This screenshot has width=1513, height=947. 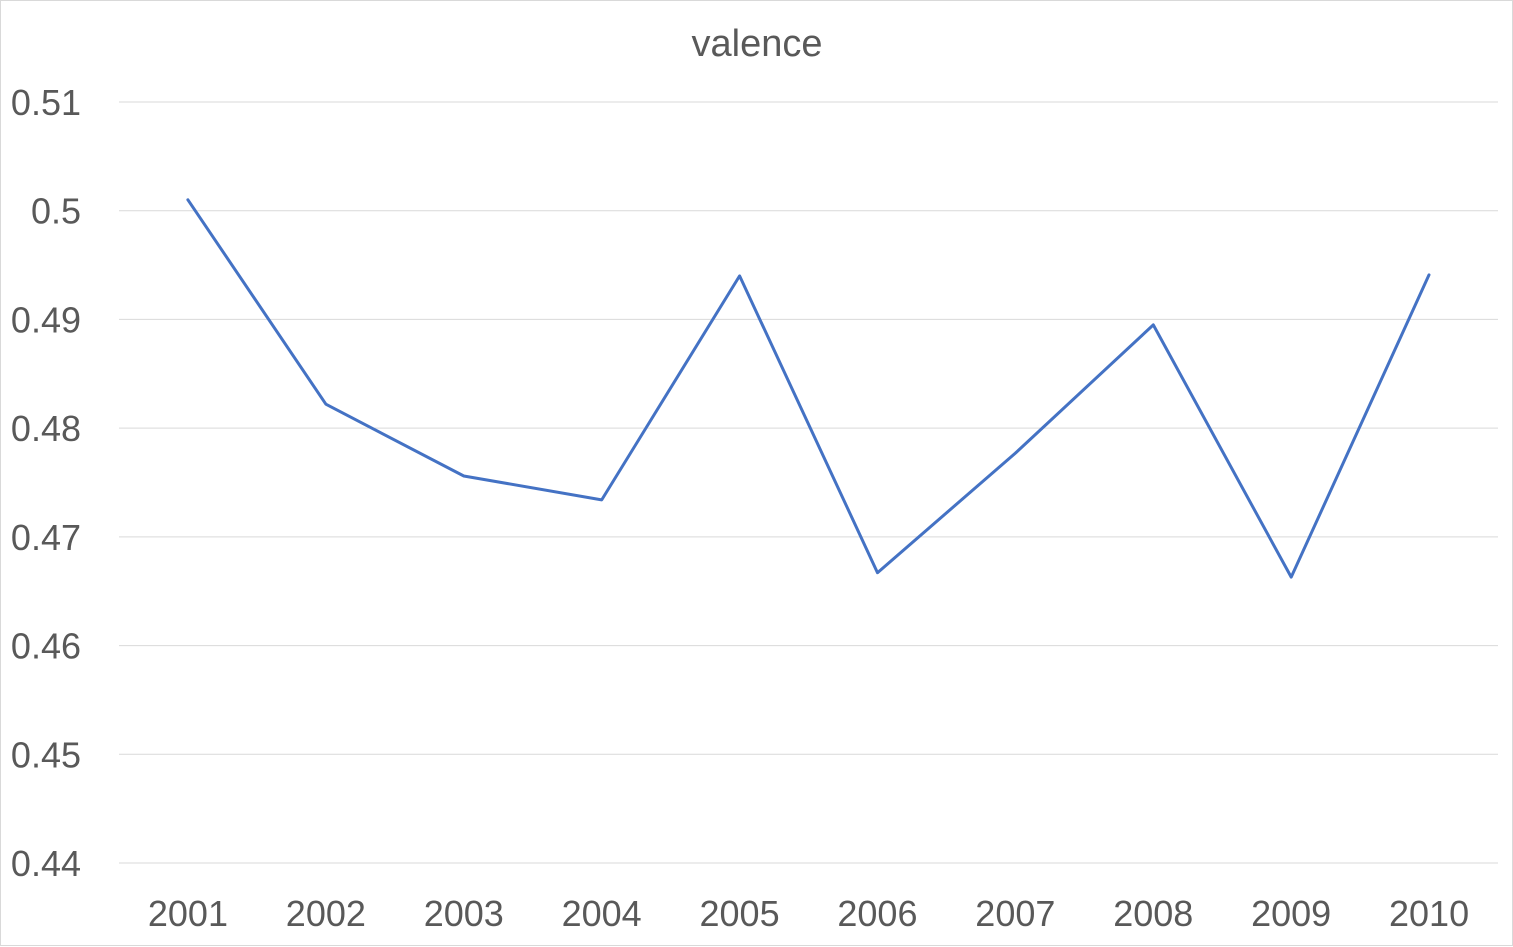 I want to click on y-axis-tick-labels: 0.44 0.45 0.46 0.47 0.48 0.49 0.5 0.51, so click(x=46, y=483).